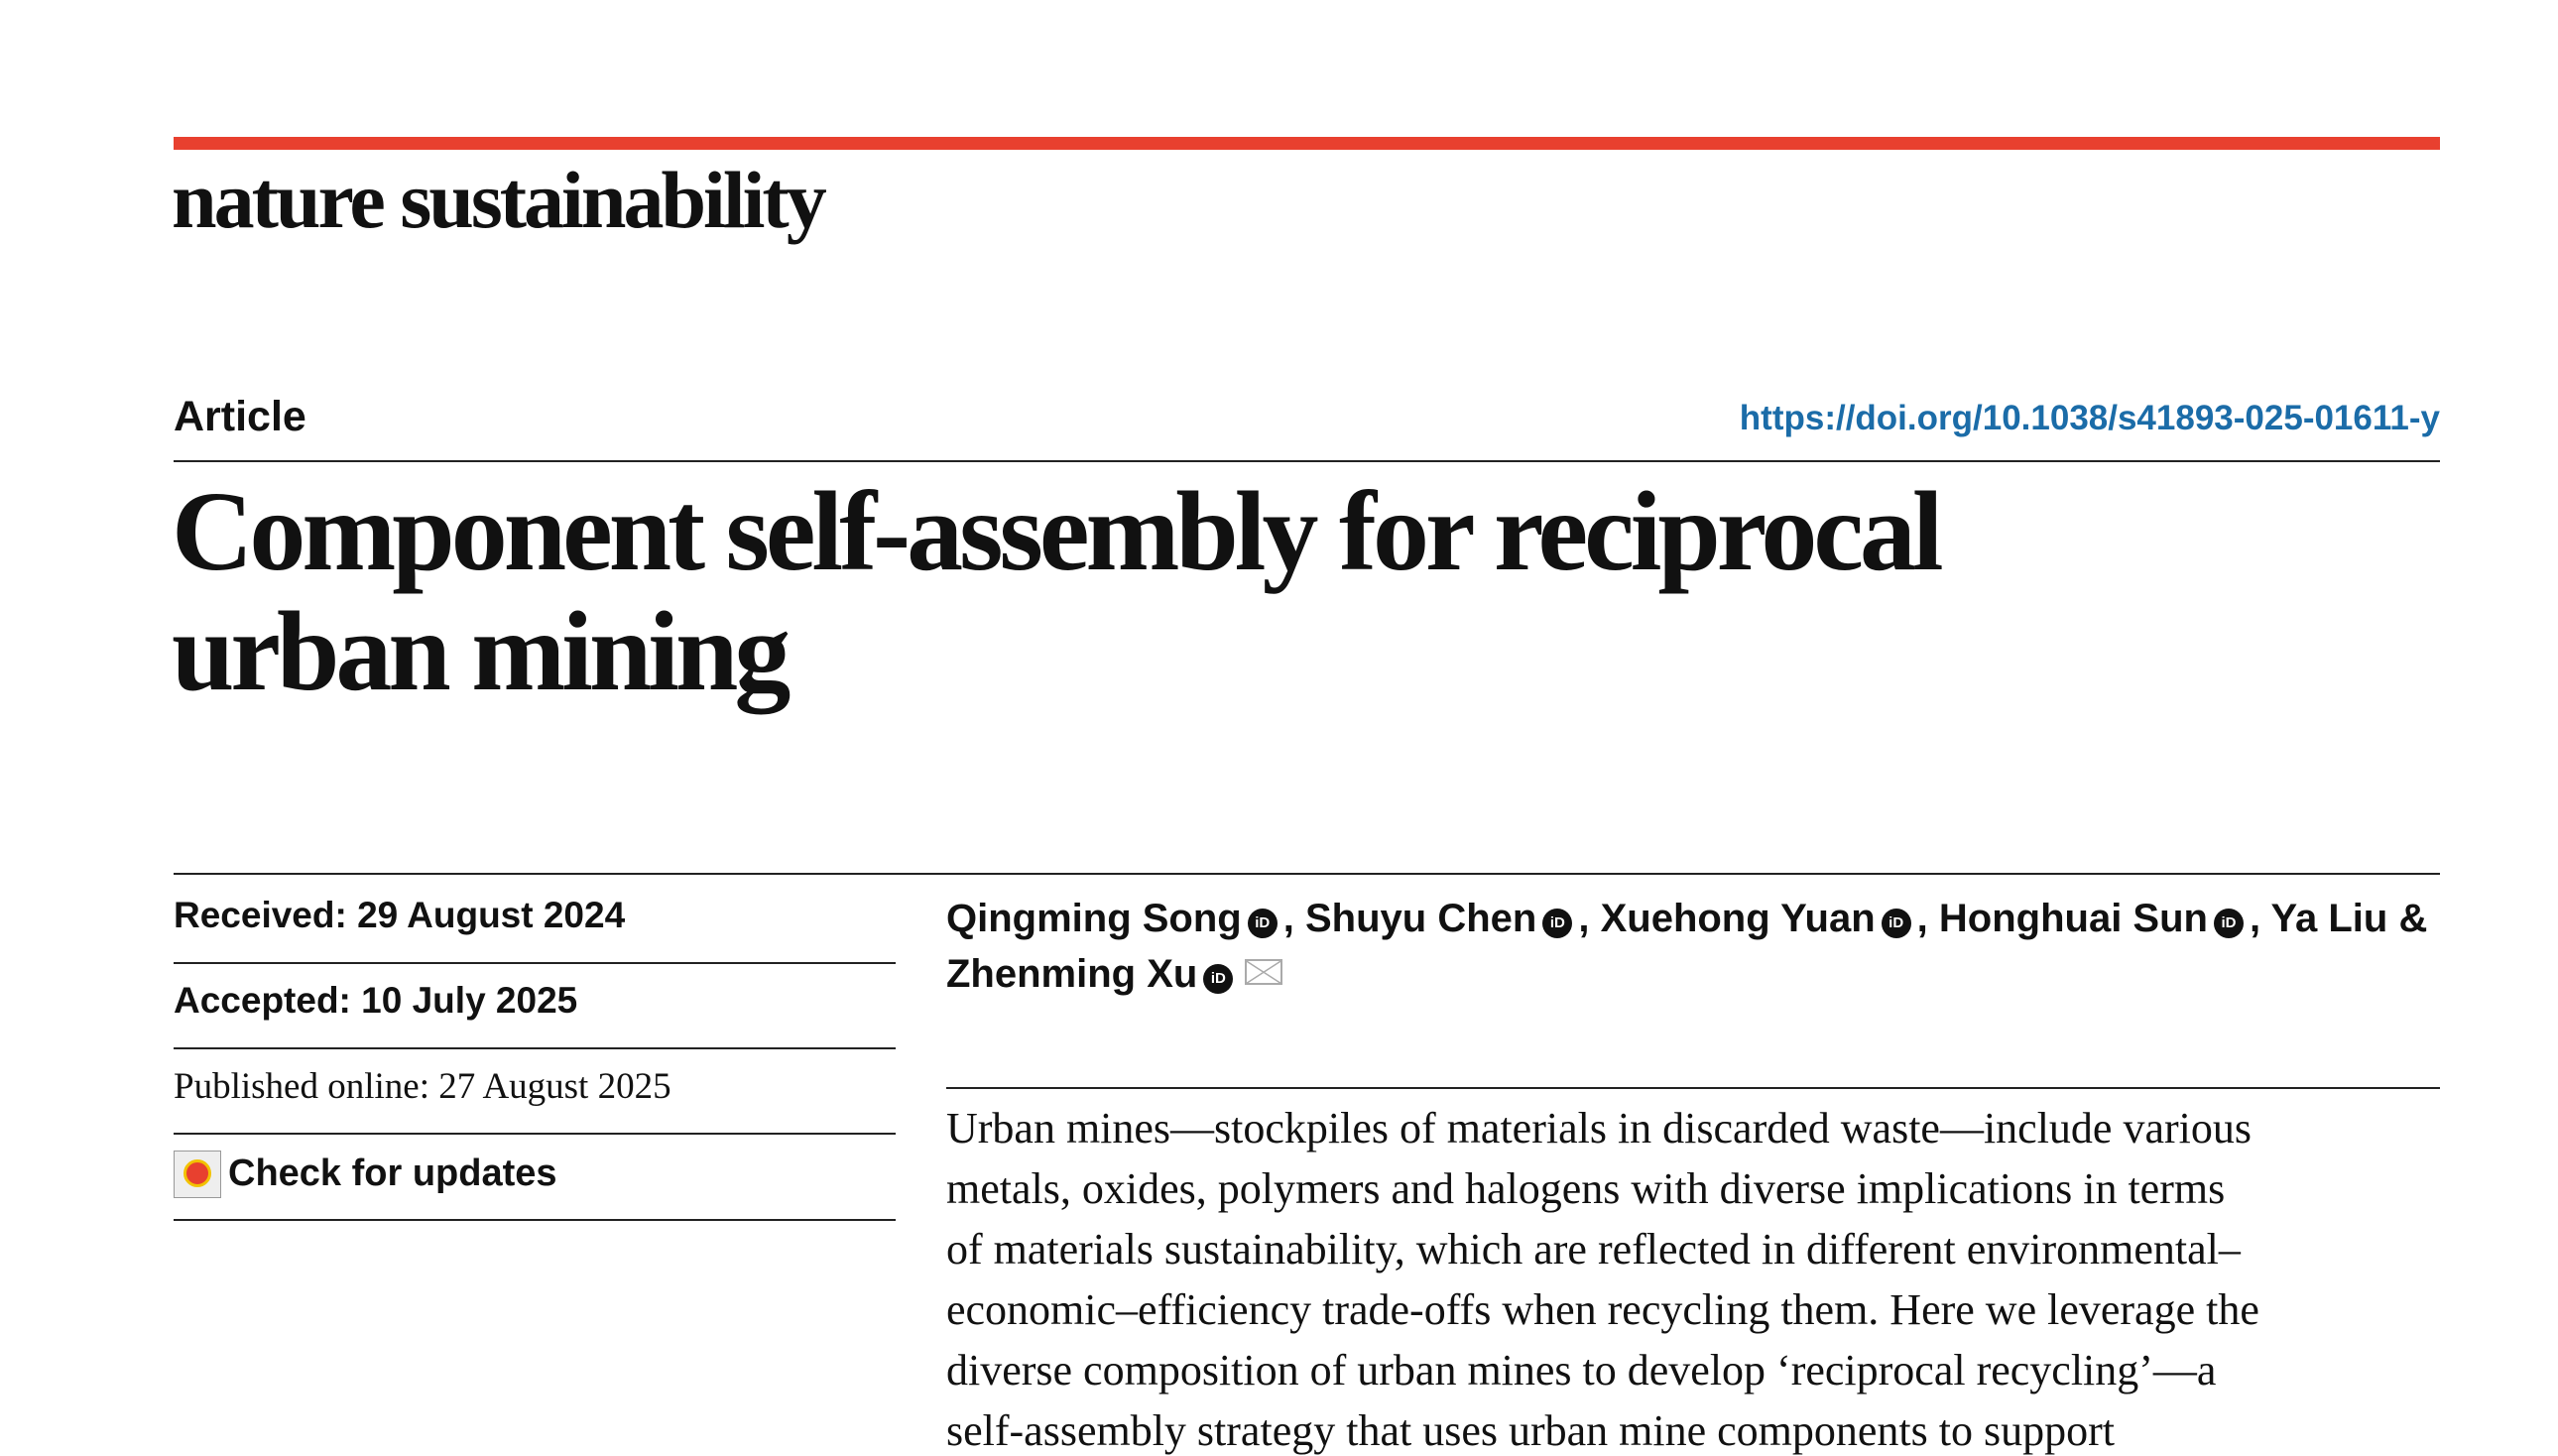 The width and height of the screenshot is (2558, 1456). What do you see at coordinates (1072, 974) in the screenshot?
I see `author-name: Zhenming Xu` at bounding box center [1072, 974].